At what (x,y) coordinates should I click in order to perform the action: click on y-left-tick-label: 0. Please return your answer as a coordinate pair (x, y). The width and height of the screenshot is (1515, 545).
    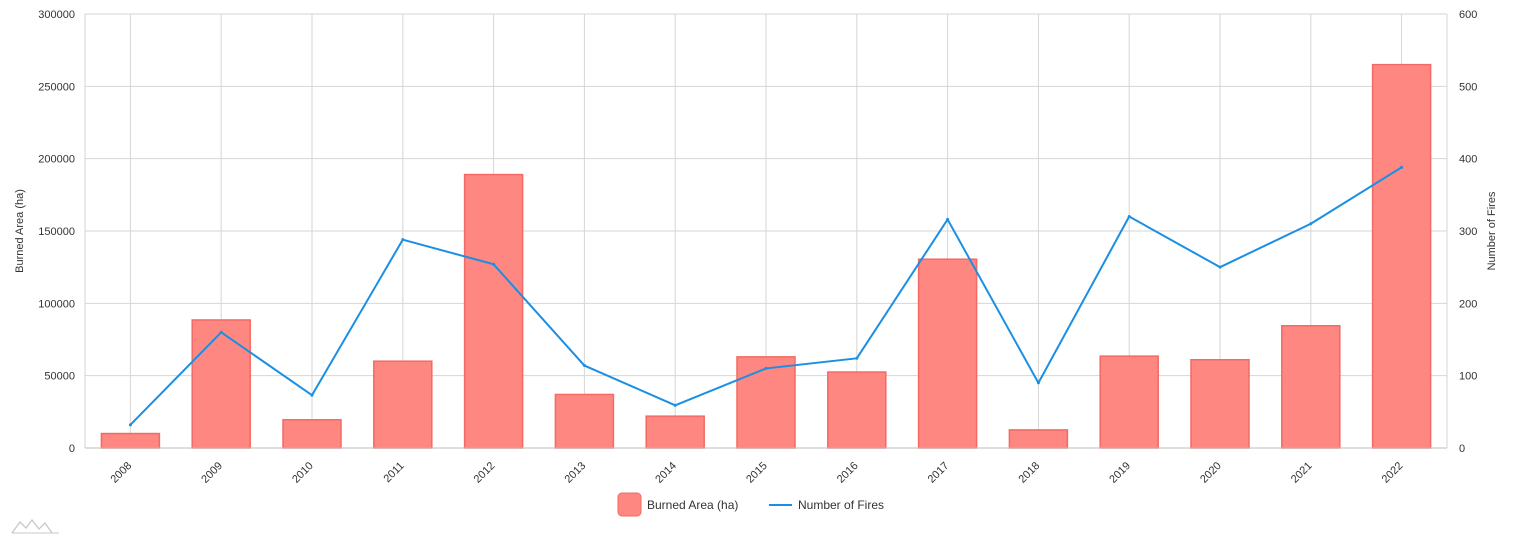
    Looking at the image, I should click on (72, 449).